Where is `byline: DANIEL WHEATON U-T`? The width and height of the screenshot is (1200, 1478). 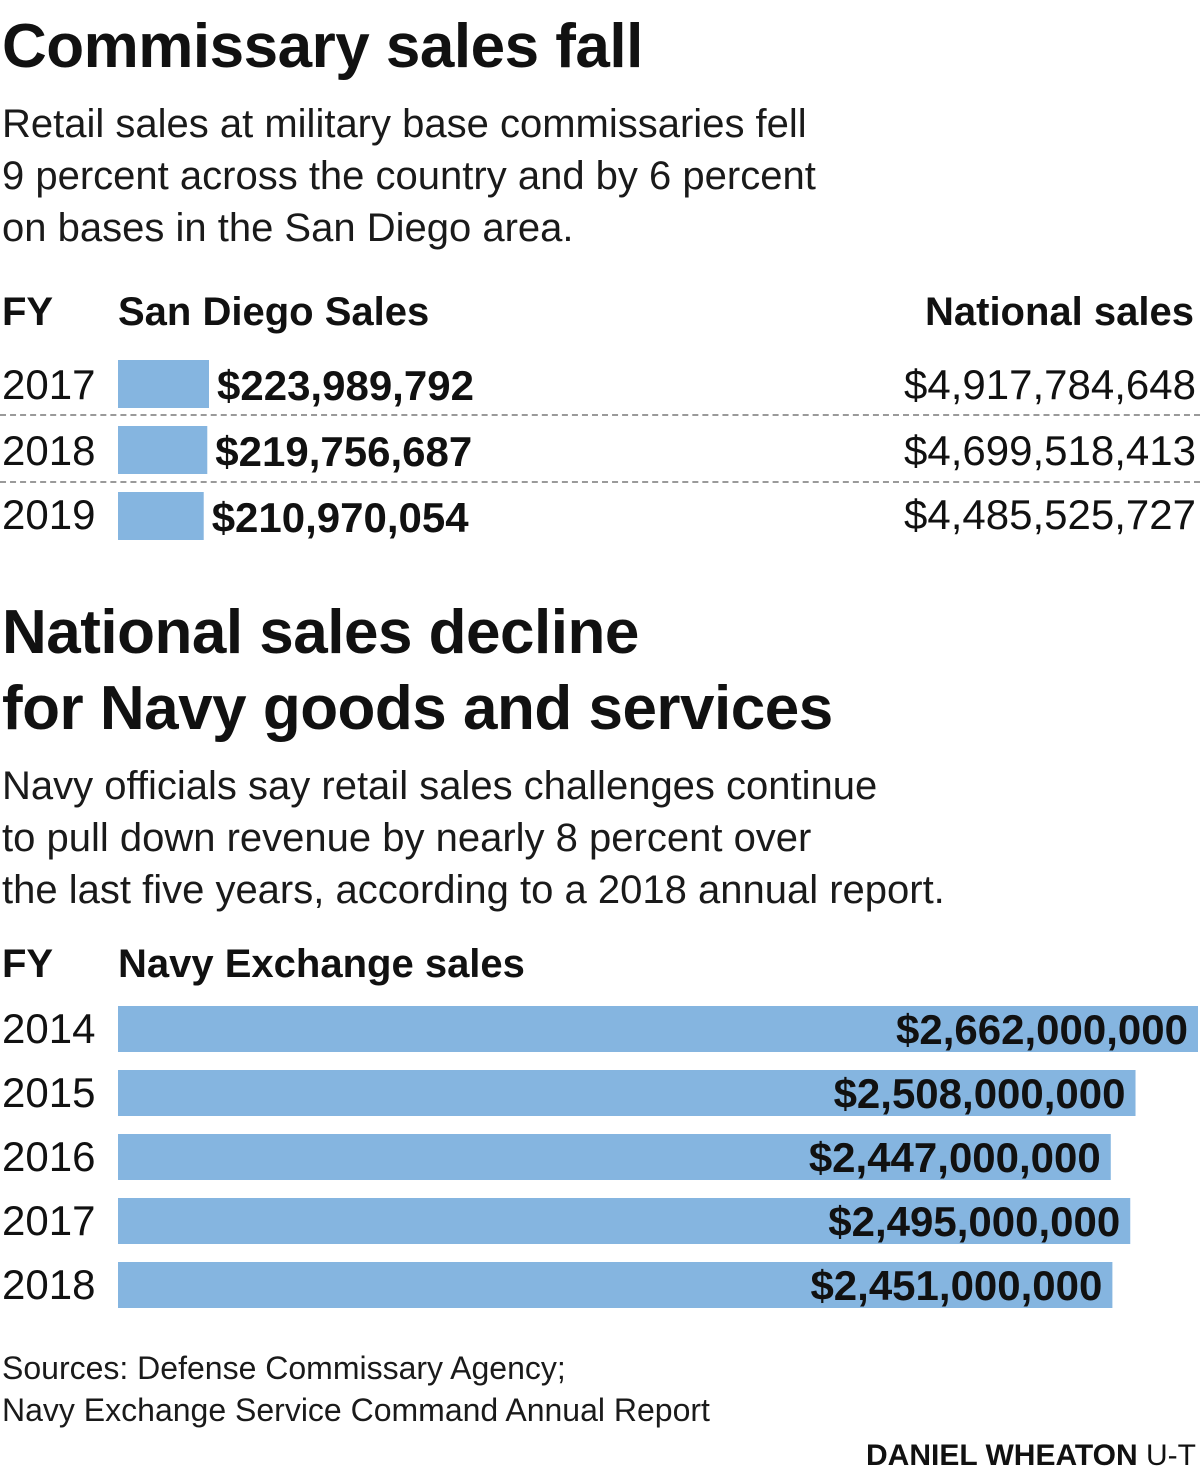 byline: DANIEL WHEATON U-T is located at coordinates (1031, 1456).